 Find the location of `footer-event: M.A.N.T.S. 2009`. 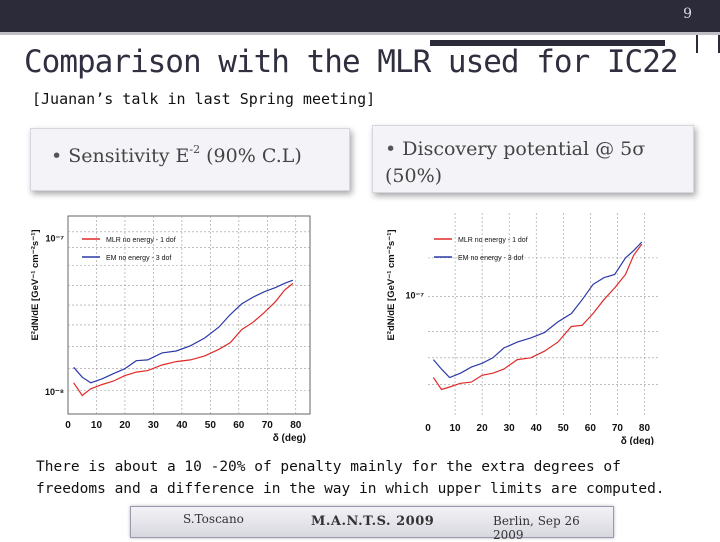

footer-event: M.A.N.T.S. 2009 is located at coordinates (373, 521).